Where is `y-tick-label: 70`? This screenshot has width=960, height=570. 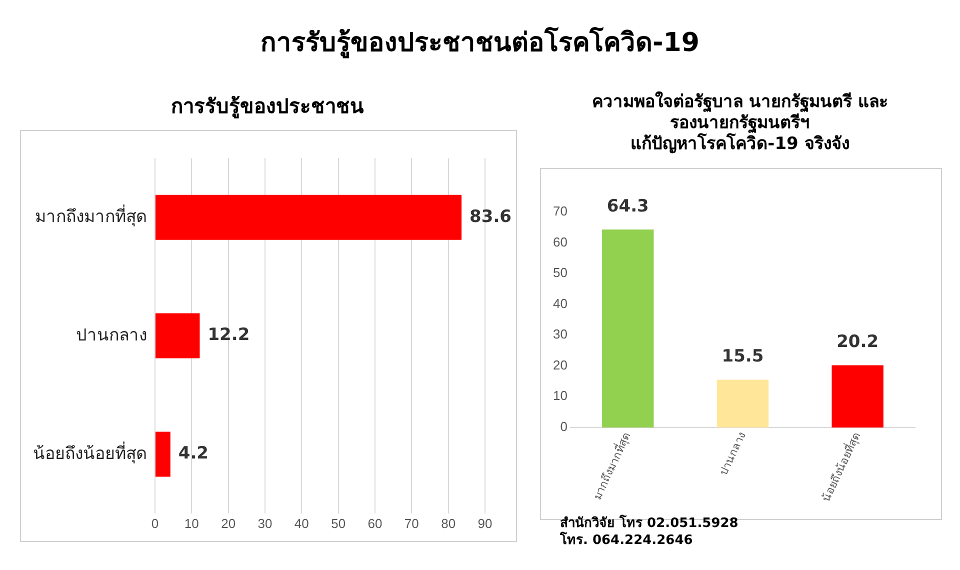
y-tick-label: 70 is located at coordinates (560, 211).